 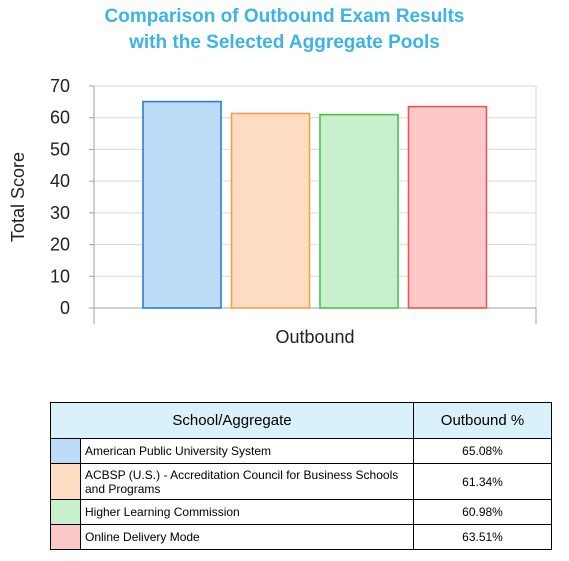 I want to click on y-tick-label: 20, so click(x=60, y=245).